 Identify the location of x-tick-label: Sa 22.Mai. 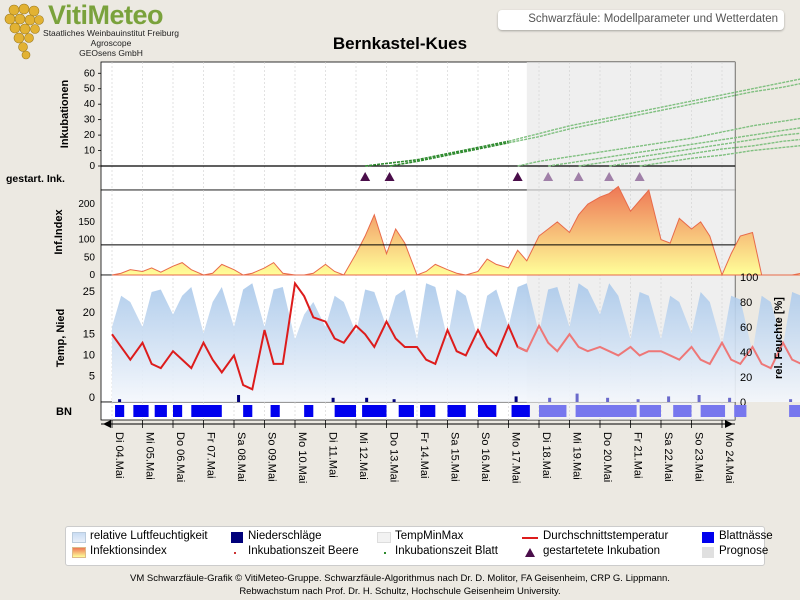
(668, 457).